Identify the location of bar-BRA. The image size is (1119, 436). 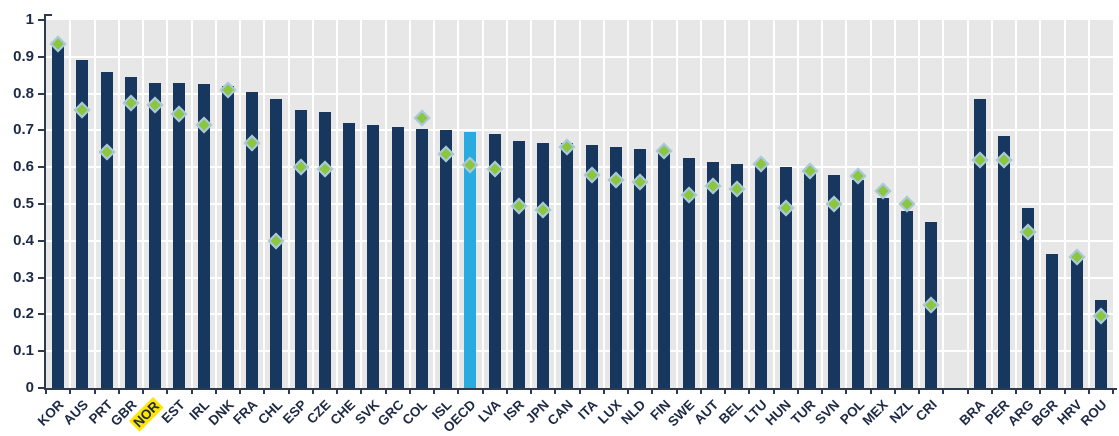
(979, 243).